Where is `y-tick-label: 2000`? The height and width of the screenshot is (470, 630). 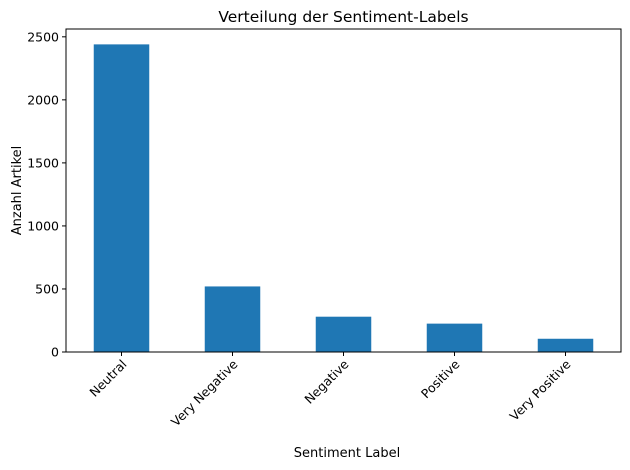
y-tick-label: 2000 is located at coordinates (43, 99).